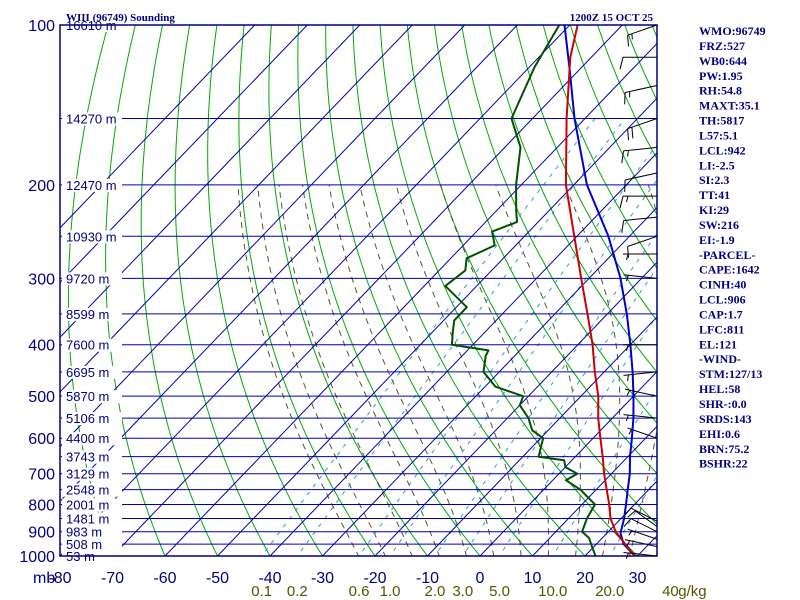 The width and height of the screenshot is (800, 600). I want to click on index-item: LI:-2.5, so click(717, 165).